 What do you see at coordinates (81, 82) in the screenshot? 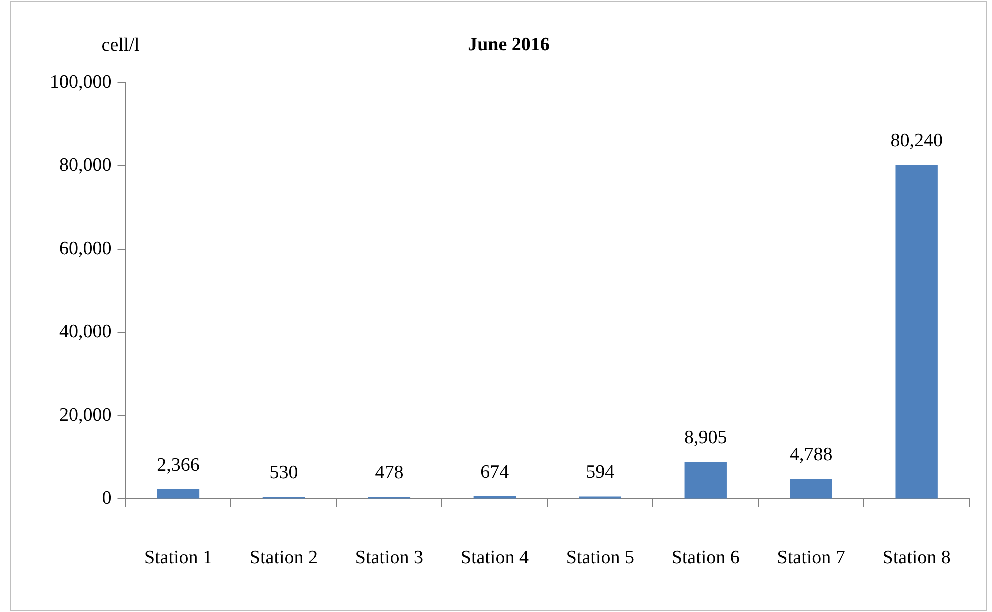
I see `y-tick-label: 100,000` at bounding box center [81, 82].